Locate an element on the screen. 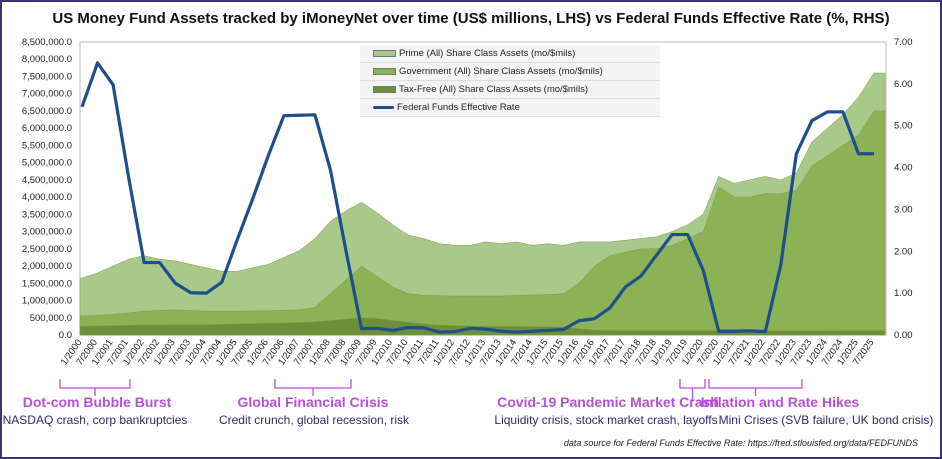 The width and height of the screenshot is (942, 459). y-right-tick-label: 4.00 is located at coordinates (903, 168).